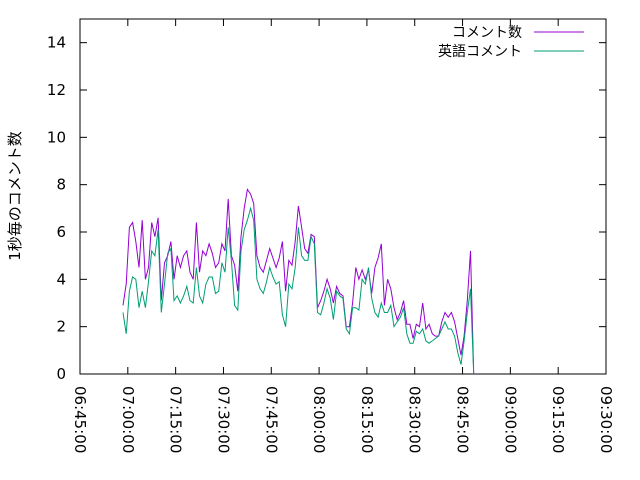  Describe the element at coordinates (15, 196) in the screenshot. I see `y-axis-label: 1秒毎のコメント数` at that location.